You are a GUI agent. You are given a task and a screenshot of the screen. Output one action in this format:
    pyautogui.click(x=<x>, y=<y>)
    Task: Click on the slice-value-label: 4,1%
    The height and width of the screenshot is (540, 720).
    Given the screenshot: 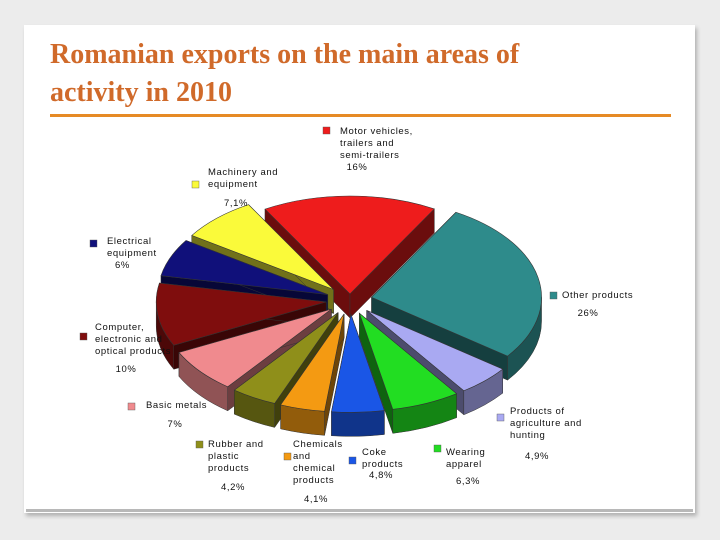 What is the action you would take?
    pyautogui.click(x=316, y=499)
    